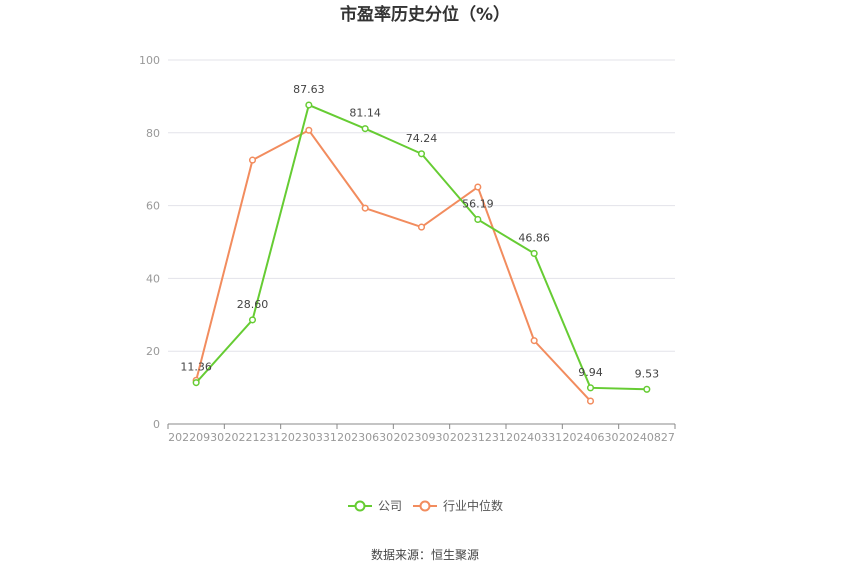 The height and width of the screenshot is (575, 850). What do you see at coordinates (425, 554) in the screenshot?
I see `data-source: 数据来源：恒生聚源` at bounding box center [425, 554].